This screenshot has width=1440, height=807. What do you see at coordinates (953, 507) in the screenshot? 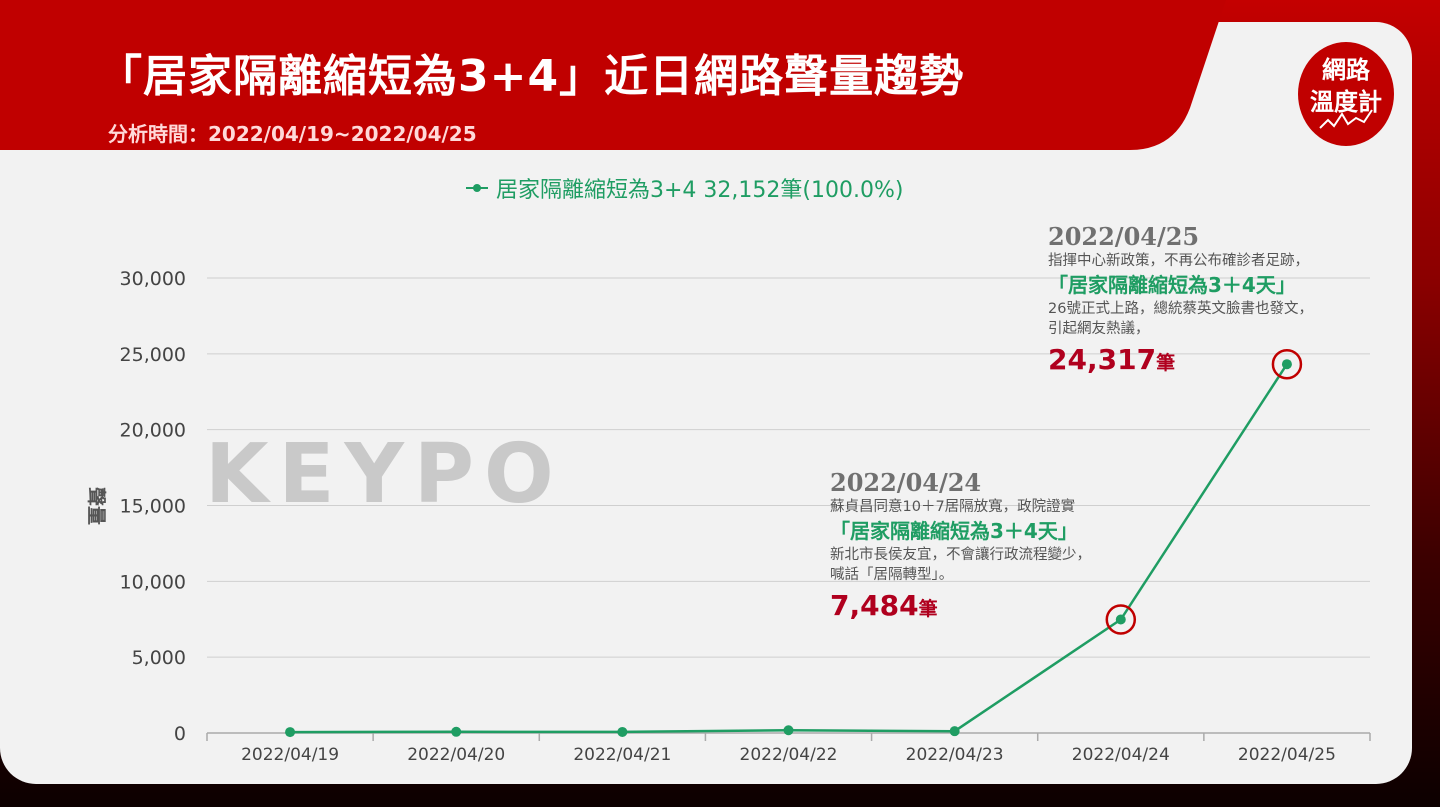
I see `annotation-text: 蘇貞昌同意10＋7居隔放寬，政院證實` at bounding box center [953, 507].